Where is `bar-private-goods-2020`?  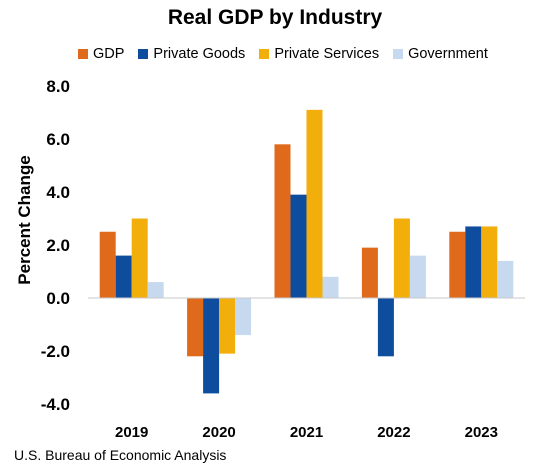
bar-private-goods-2020 is located at coordinates (211, 346).